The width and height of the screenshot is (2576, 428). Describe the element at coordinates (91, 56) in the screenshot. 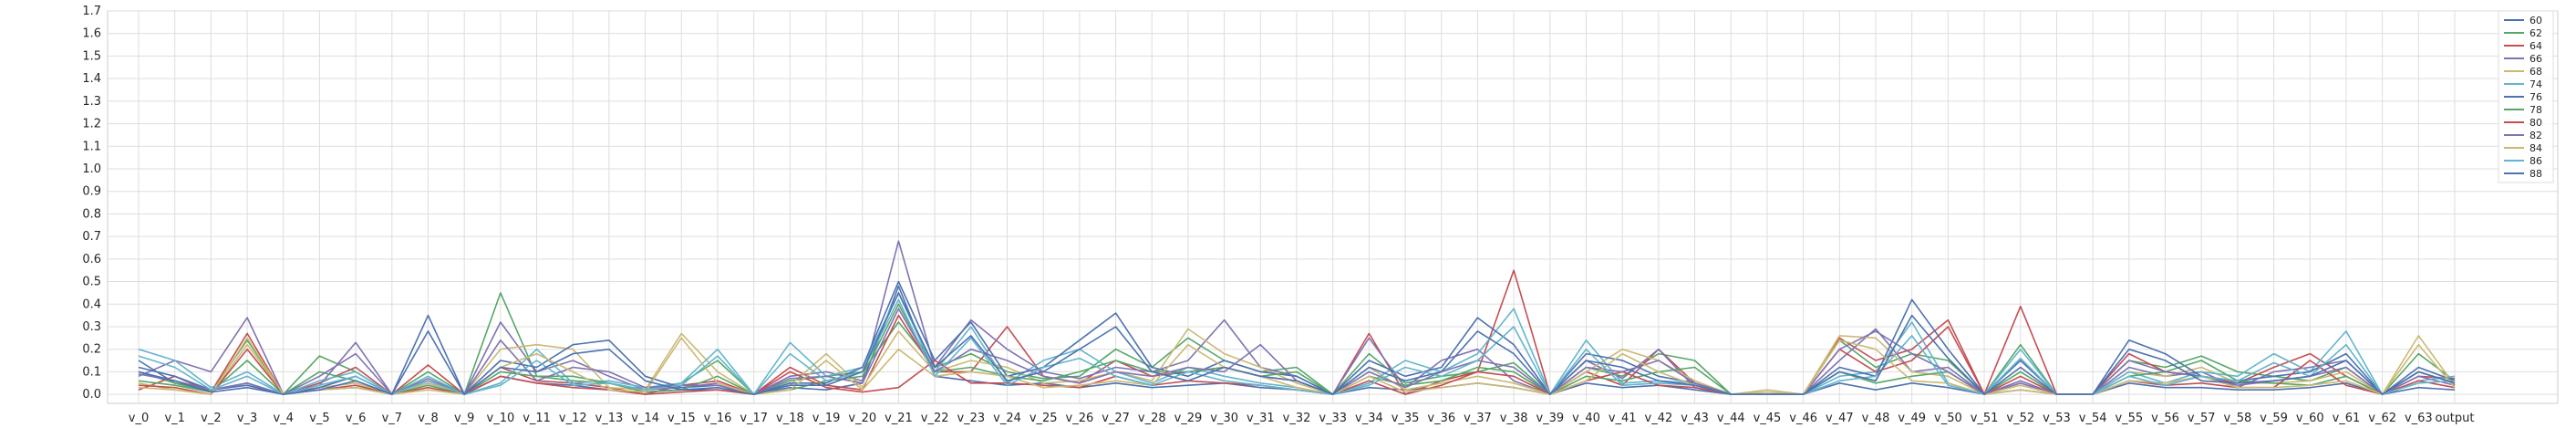

I see `y-tick-label: 1.5` at that location.